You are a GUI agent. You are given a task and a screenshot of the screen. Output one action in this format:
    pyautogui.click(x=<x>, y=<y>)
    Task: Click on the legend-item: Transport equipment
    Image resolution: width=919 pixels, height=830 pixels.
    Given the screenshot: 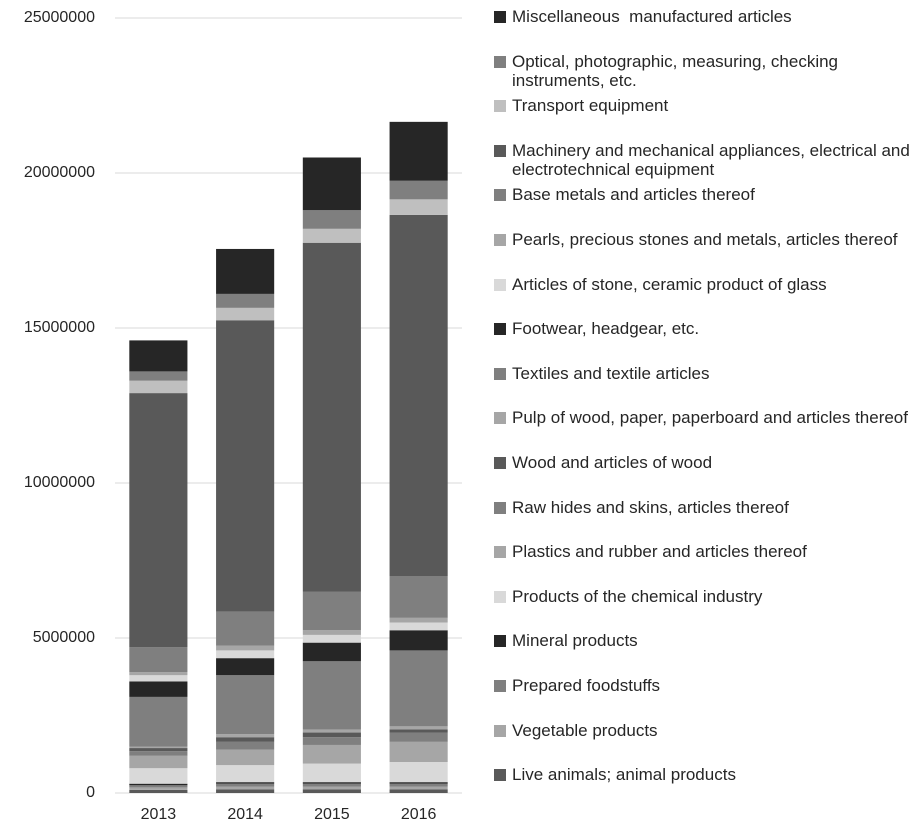 What is the action you would take?
    pyautogui.click(x=704, y=105)
    